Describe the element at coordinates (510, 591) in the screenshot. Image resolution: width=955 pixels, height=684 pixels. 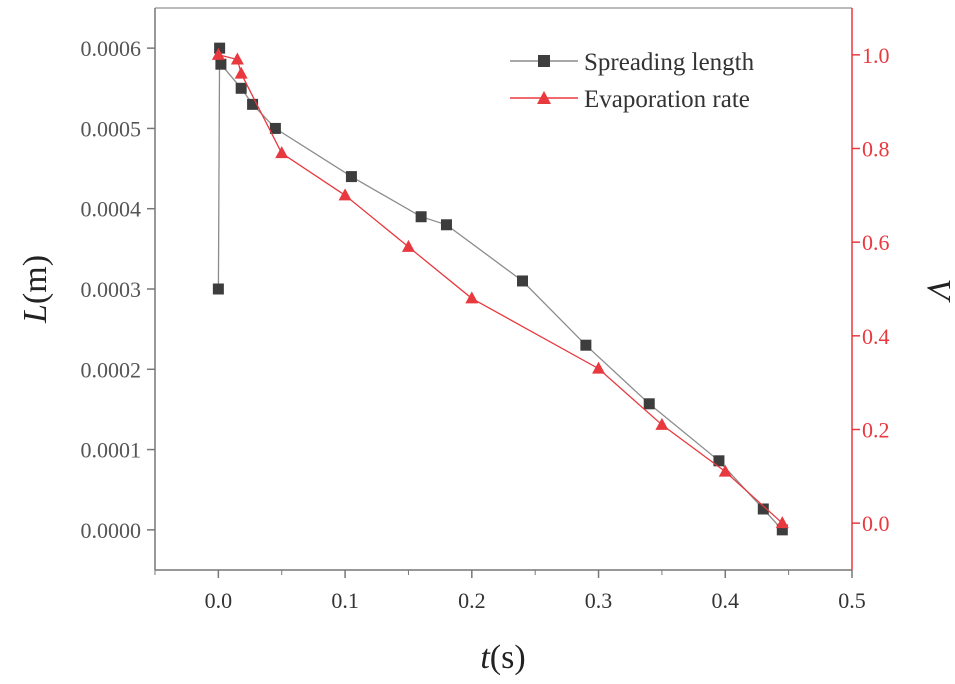
I see `x-ticks: 0.0 0.1 0.2 0.3 0.4 0.5` at that location.